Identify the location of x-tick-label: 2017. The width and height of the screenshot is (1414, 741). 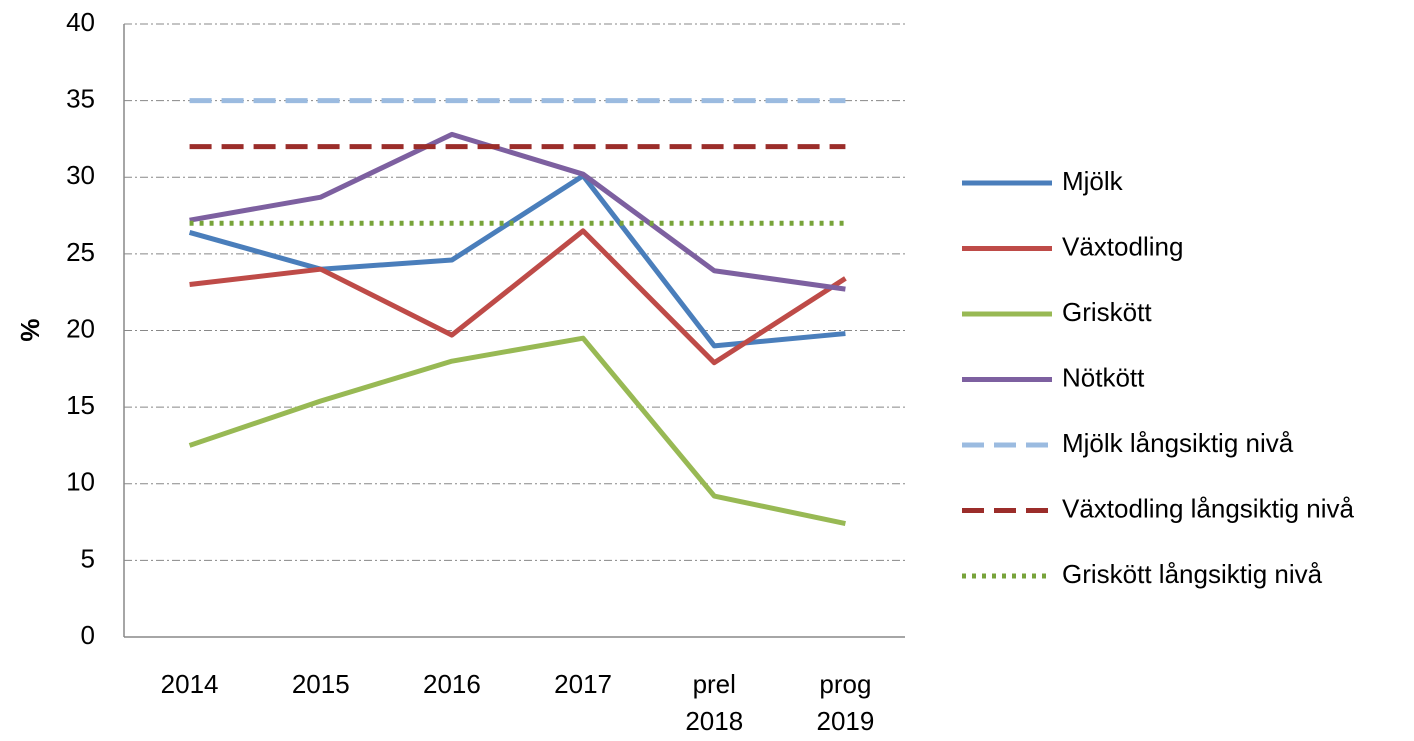
(583, 684).